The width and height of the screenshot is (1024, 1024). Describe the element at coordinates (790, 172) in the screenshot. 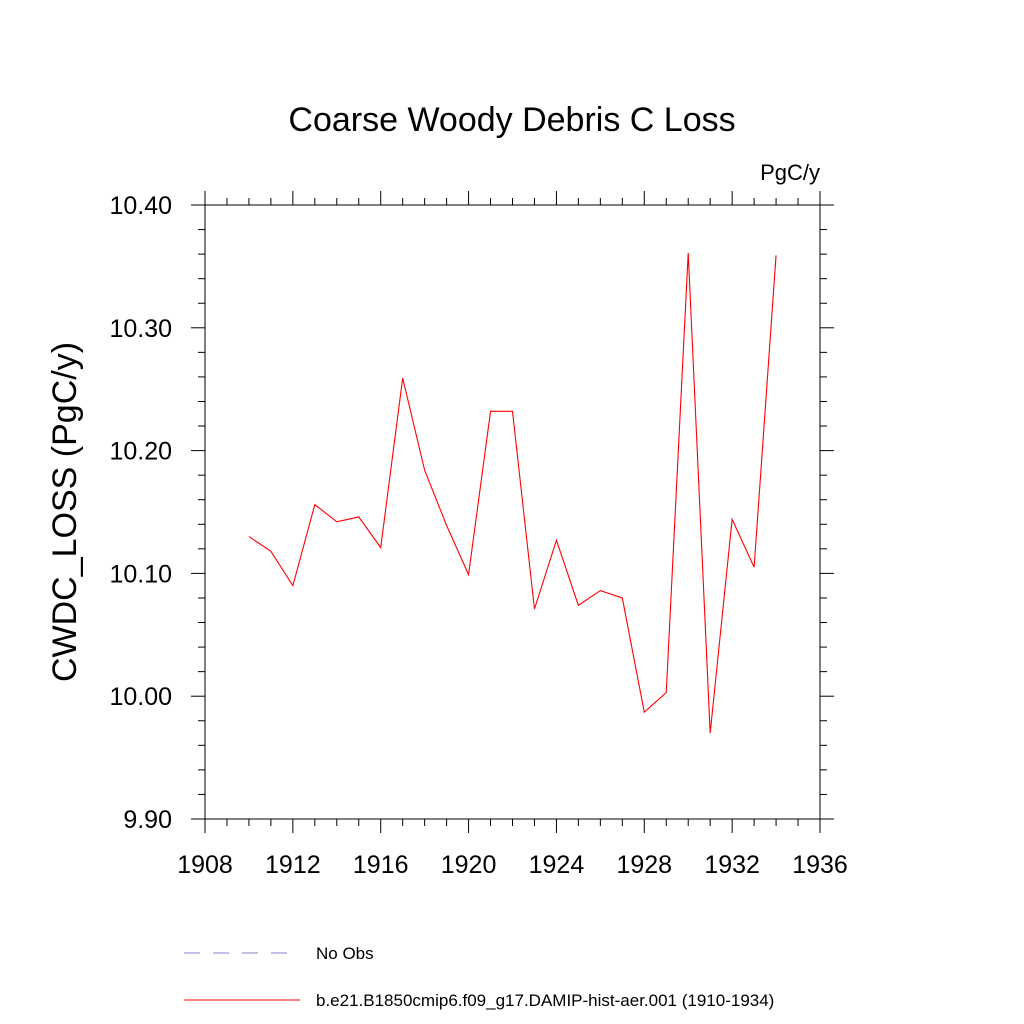

I see `units-label: PgC/y` at that location.